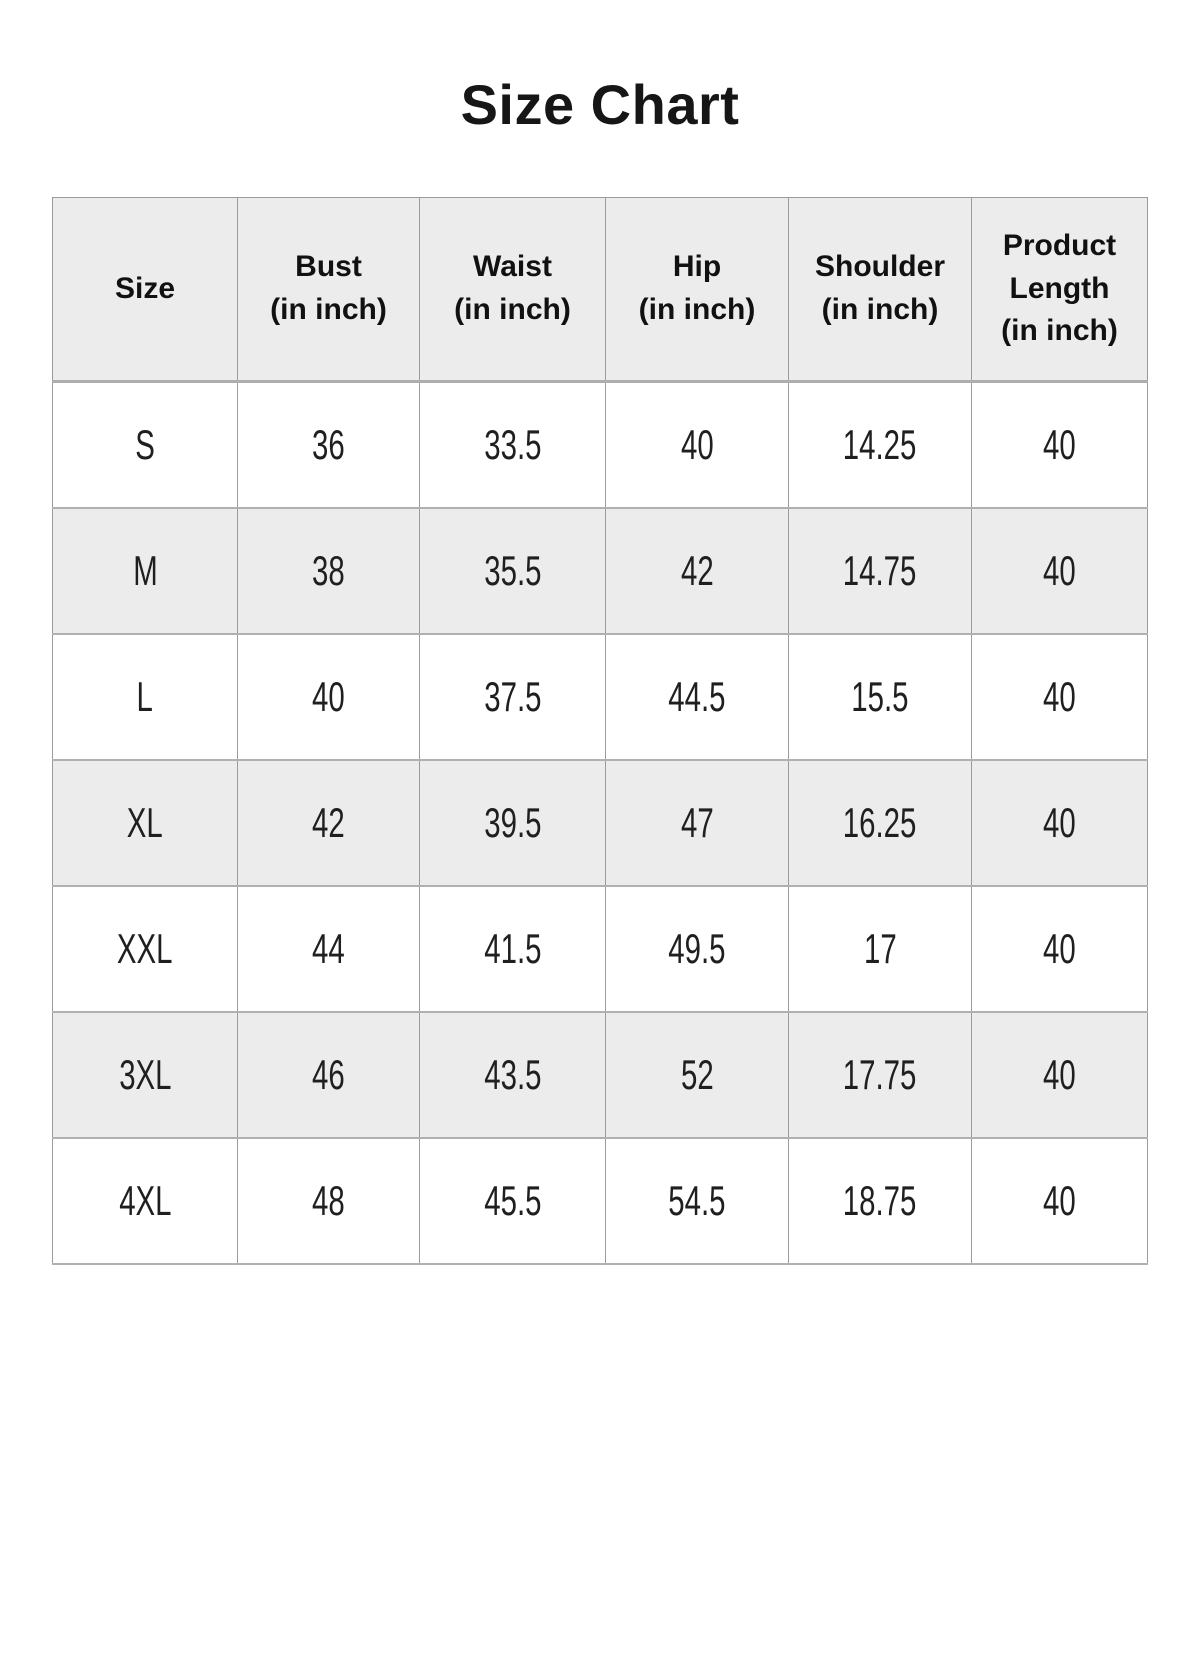 The height and width of the screenshot is (1672, 1200). Describe the element at coordinates (512, 948) in the screenshot. I see `cell-waist: 41.5` at that location.